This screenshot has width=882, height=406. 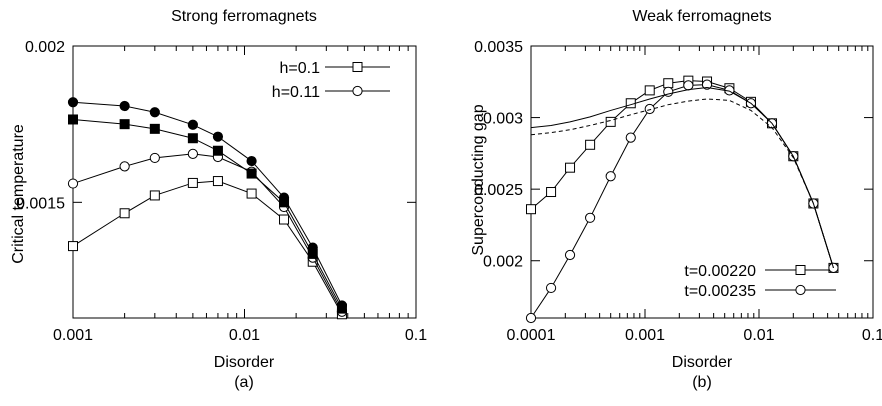 I want to click on legend-label: h=0.1, so click(x=300, y=68).